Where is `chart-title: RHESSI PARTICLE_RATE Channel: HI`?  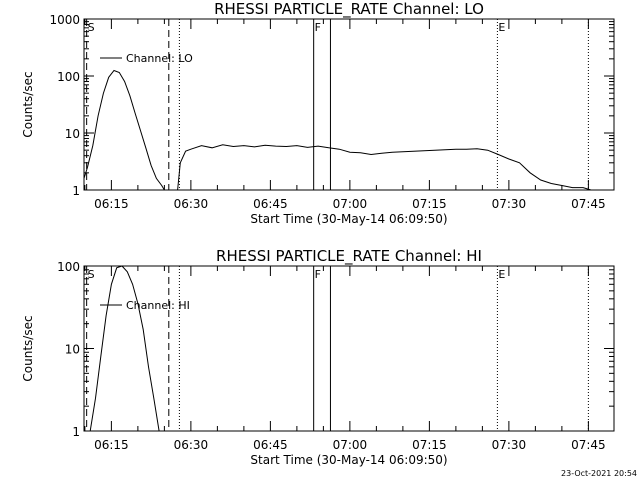 chart-title: RHESSI PARTICLE_RATE Channel: HI is located at coordinates (349, 256).